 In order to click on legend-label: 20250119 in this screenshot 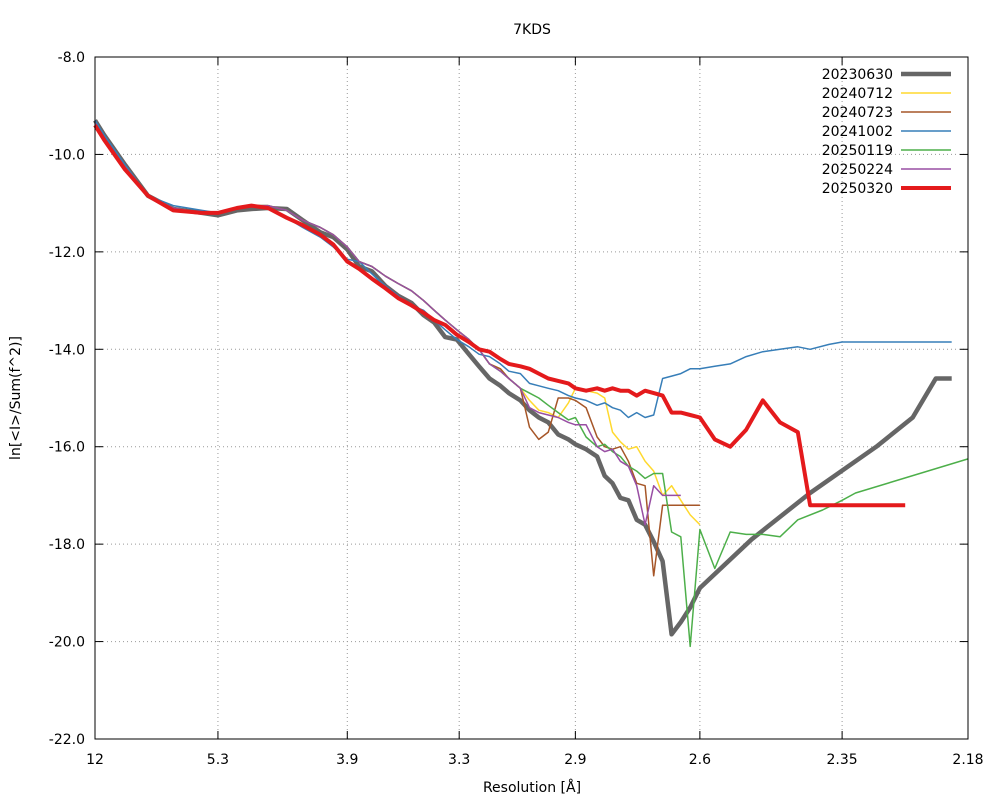, I will do `click(857, 151)`.